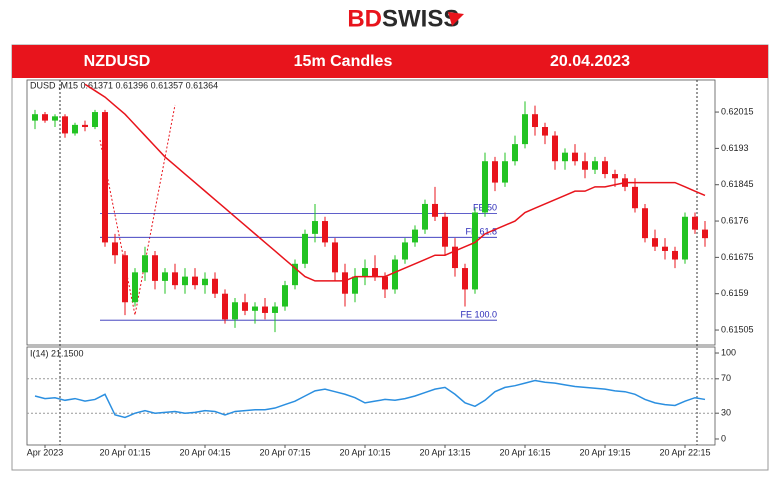 The height and width of the screenshot is (478, 780). Describe the element at coordinates (124, 452) in the screenshot. I see `x-tick-label: 20 Apr 01:15` at that location.